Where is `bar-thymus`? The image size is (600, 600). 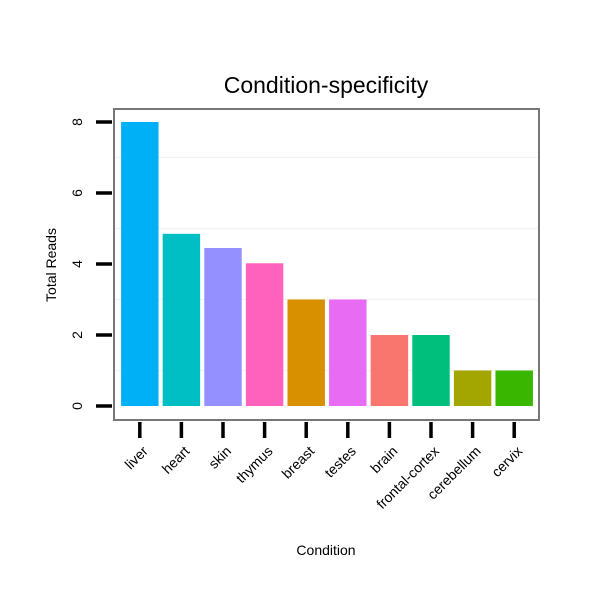 bar-thymus is located at coordinates (264, 334).